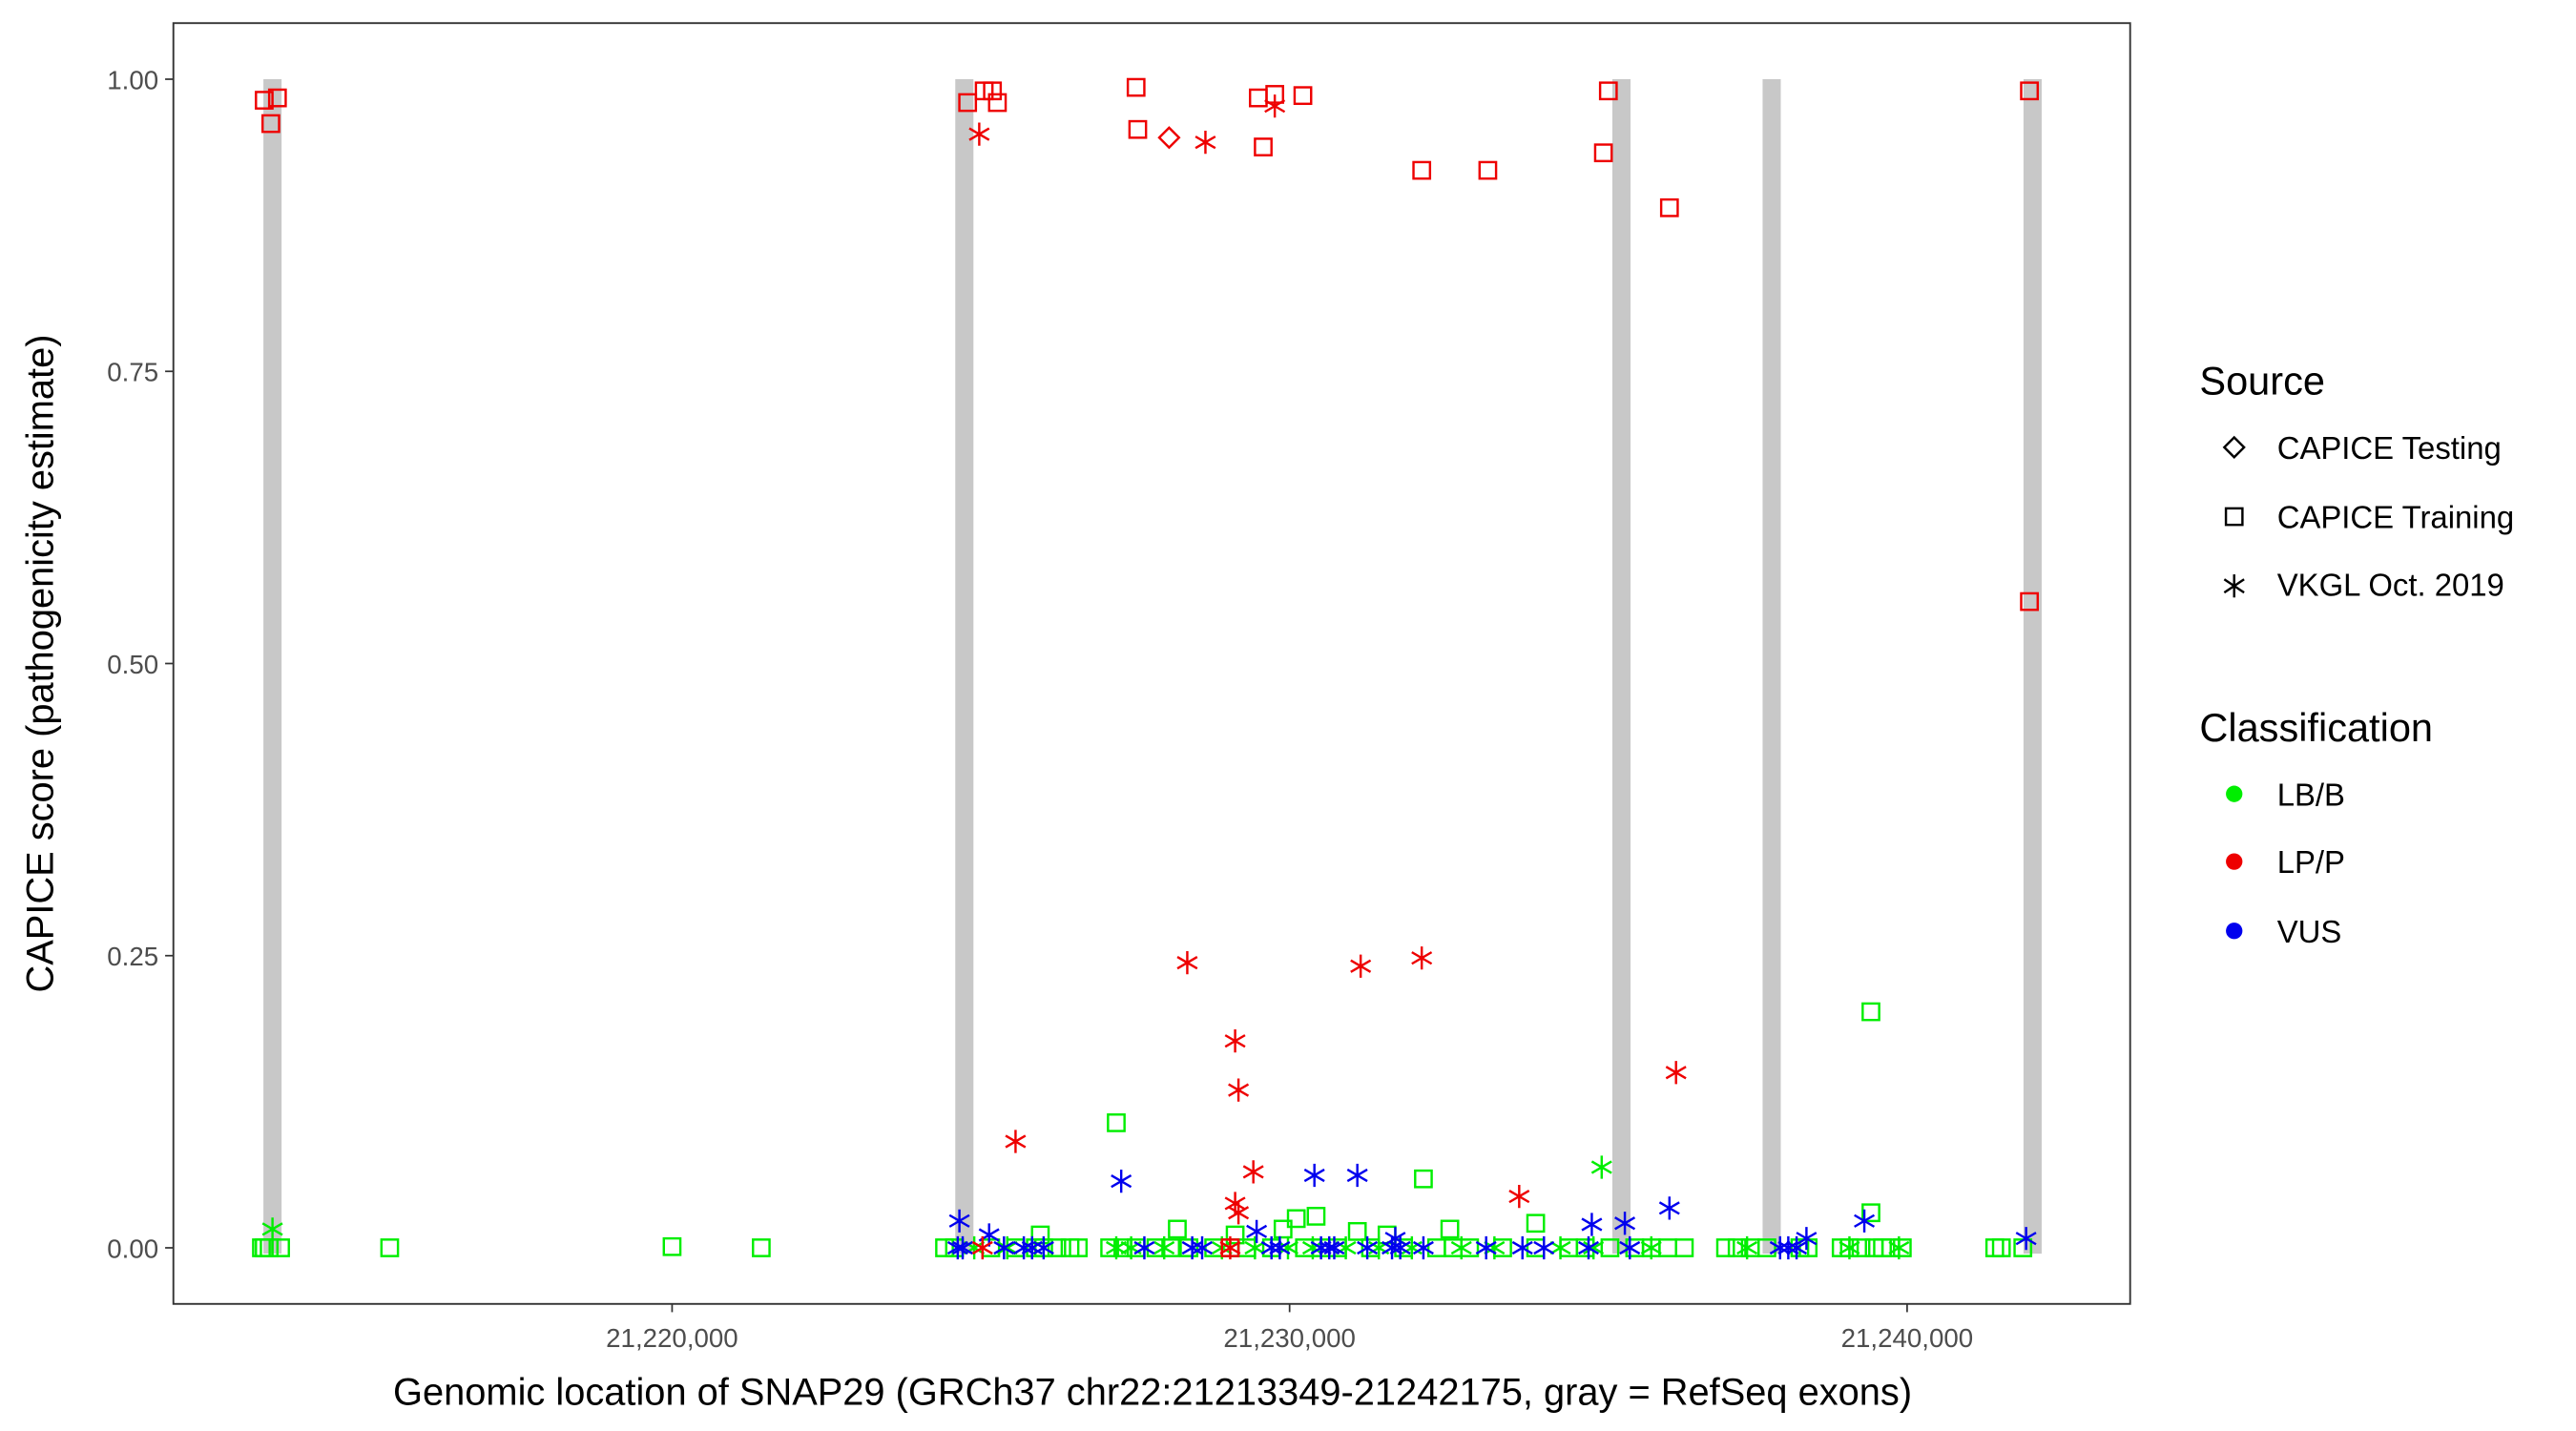  I want to click on legend-label: VKGL Oct. 2019, so click(2390, 585).